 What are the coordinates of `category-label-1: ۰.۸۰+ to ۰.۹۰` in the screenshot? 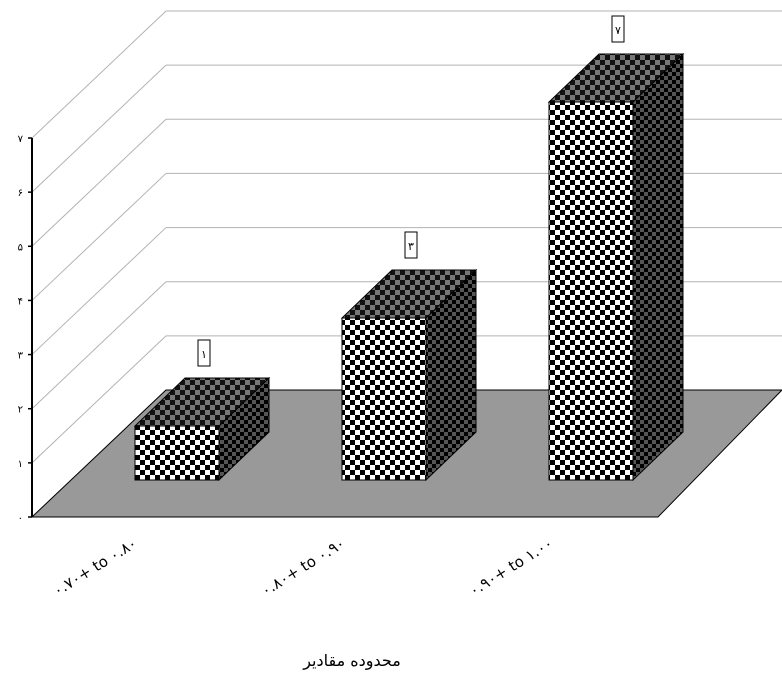 It's located at (303, 567).